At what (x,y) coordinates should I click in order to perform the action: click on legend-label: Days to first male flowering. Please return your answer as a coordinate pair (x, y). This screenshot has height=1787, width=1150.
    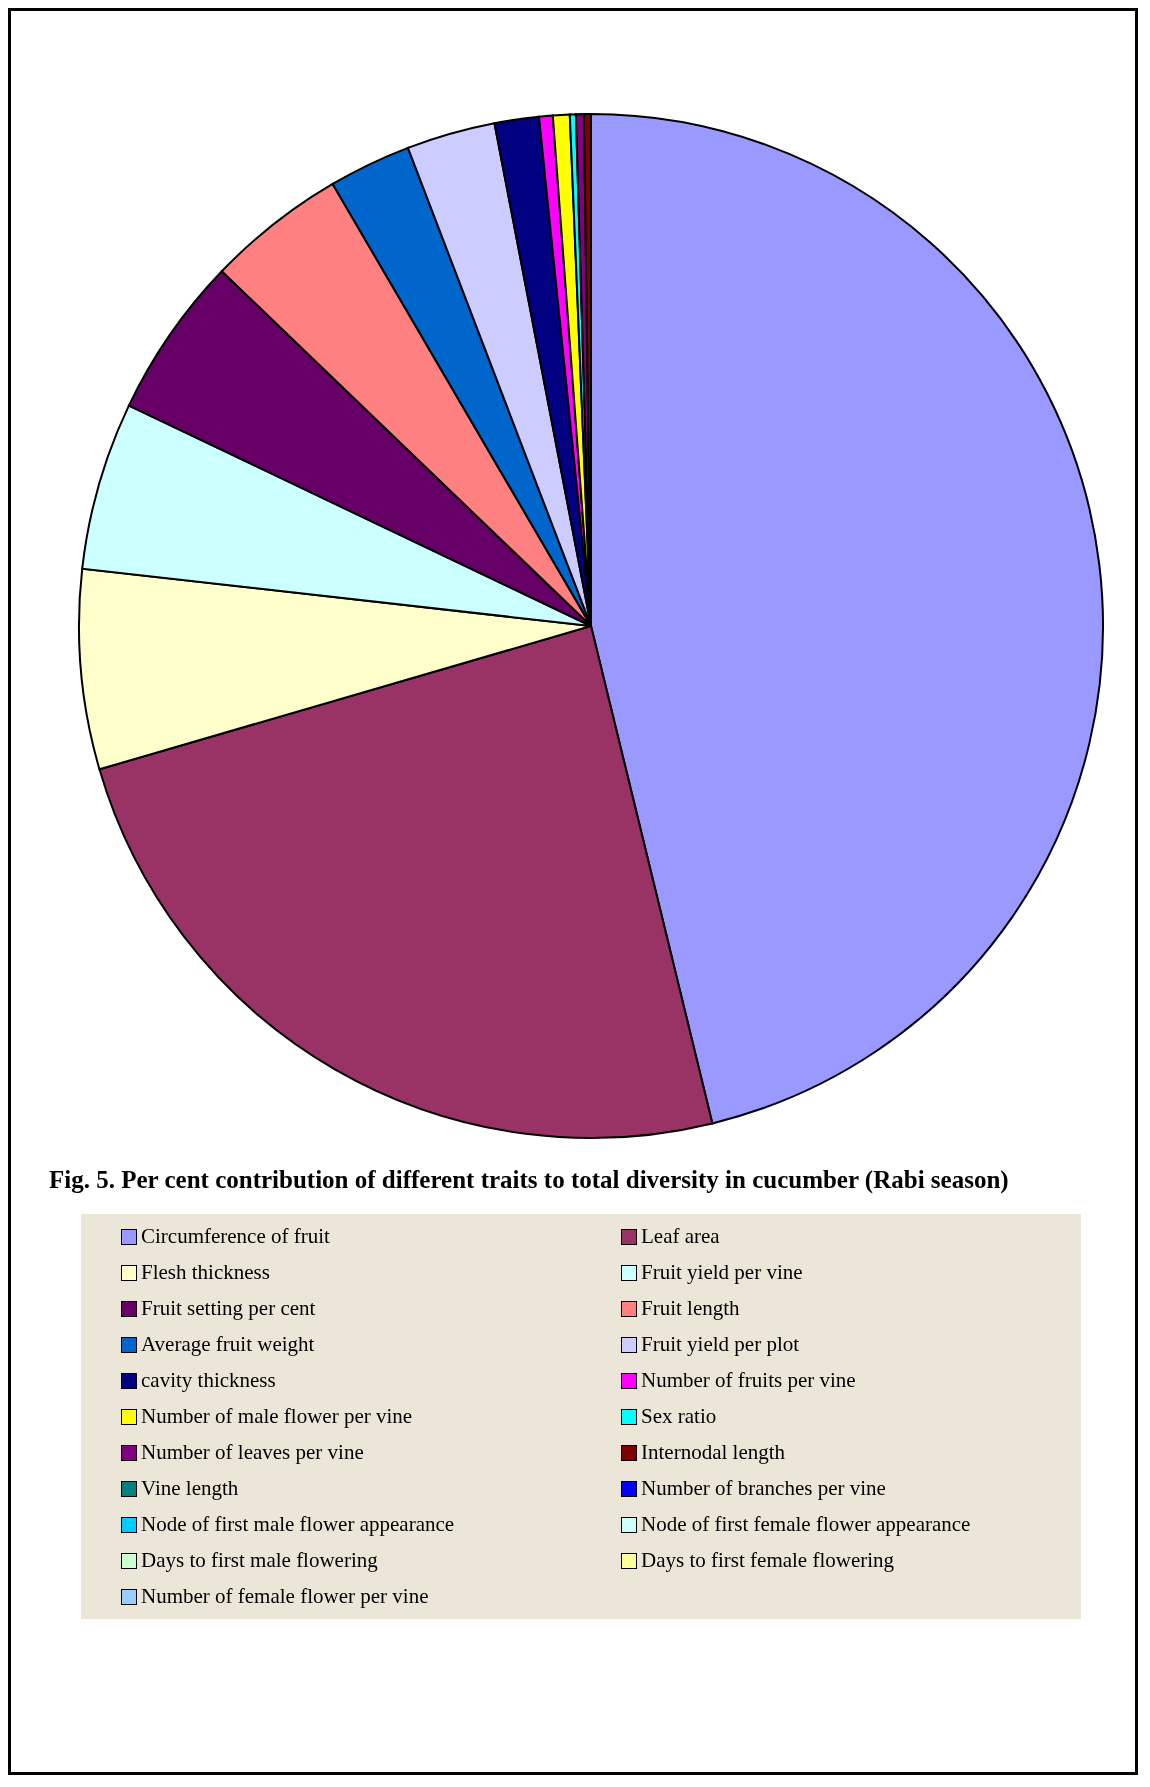
    Looking at the image, I should click on (259, 1560).